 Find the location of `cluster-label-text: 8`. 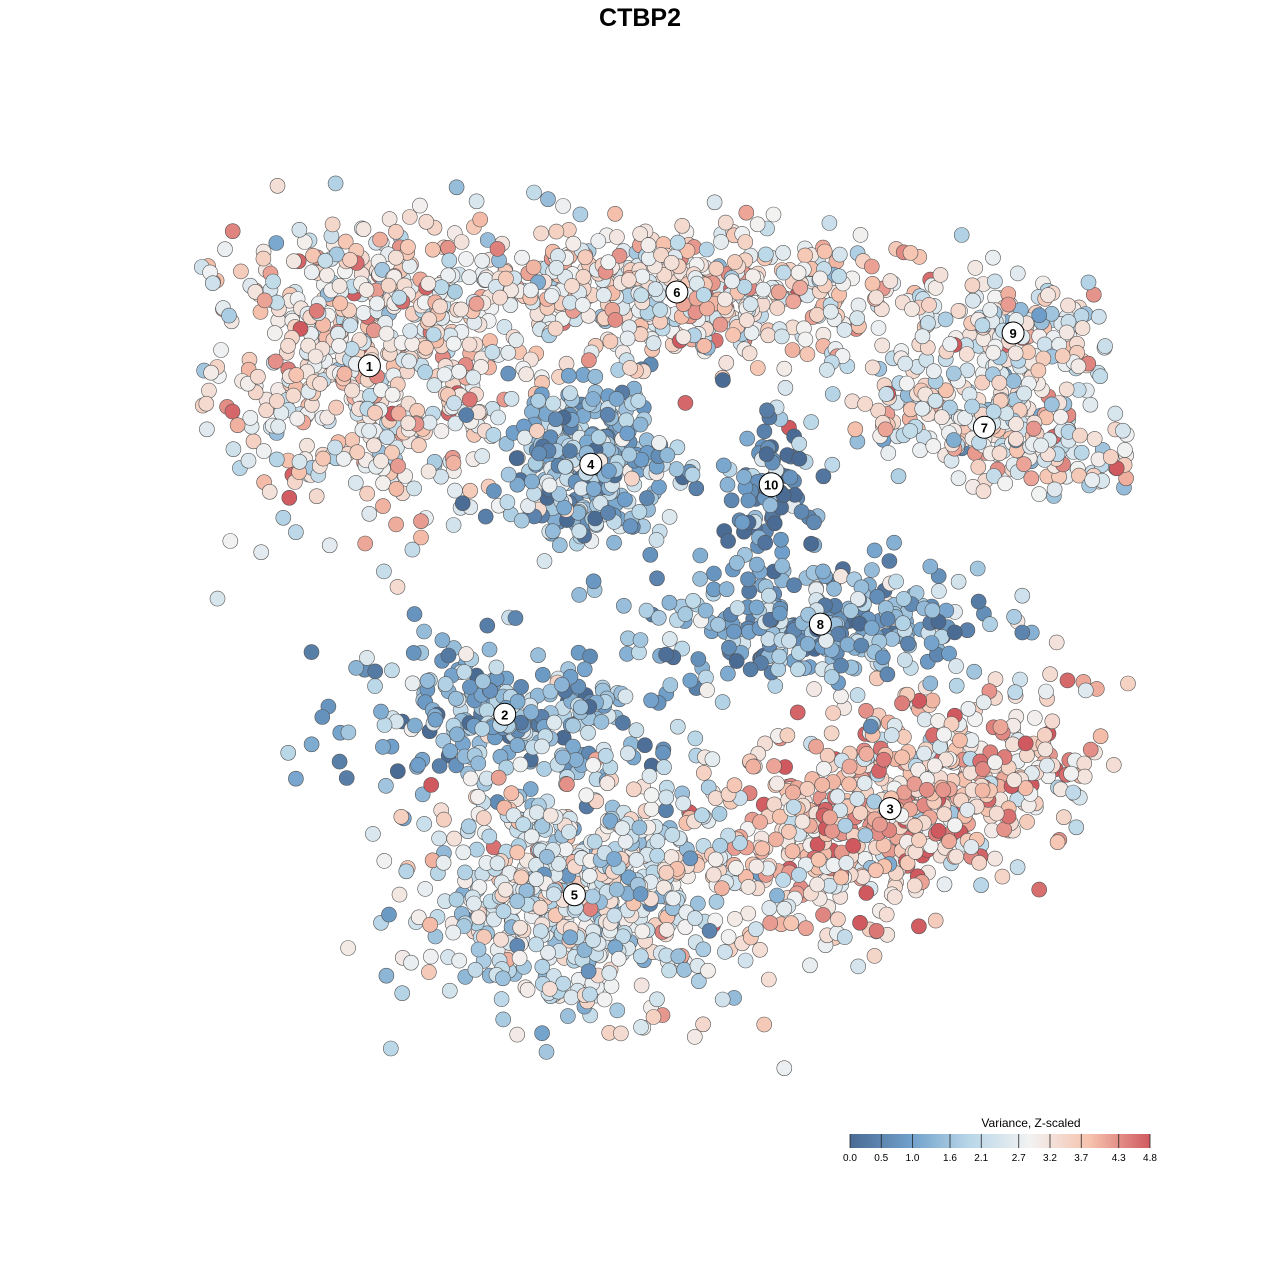

cluster-label-text: 8 is located at coordinates (820, 624).